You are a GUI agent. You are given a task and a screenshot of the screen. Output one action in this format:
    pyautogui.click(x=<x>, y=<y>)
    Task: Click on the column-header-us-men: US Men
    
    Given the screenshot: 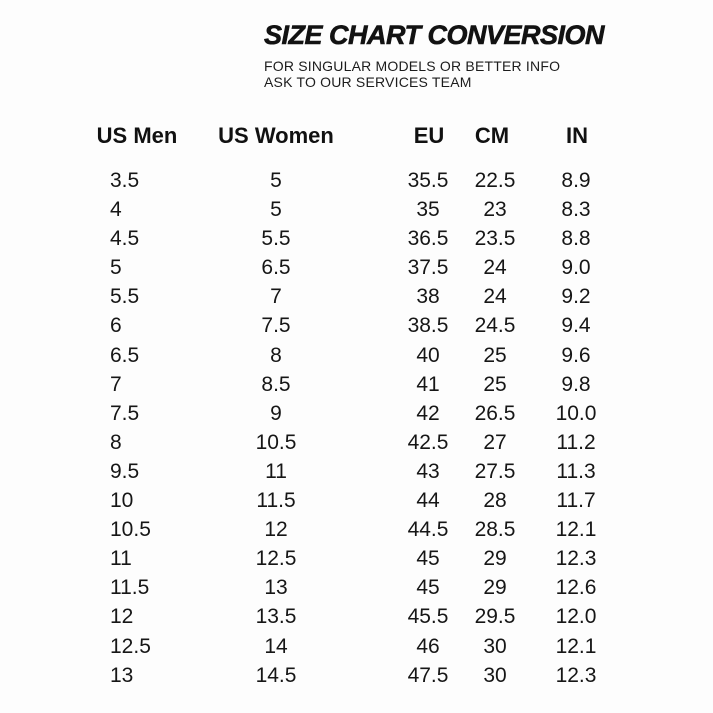 What is the action you would take?
    pyautogui.click(x=137, y=135)
    